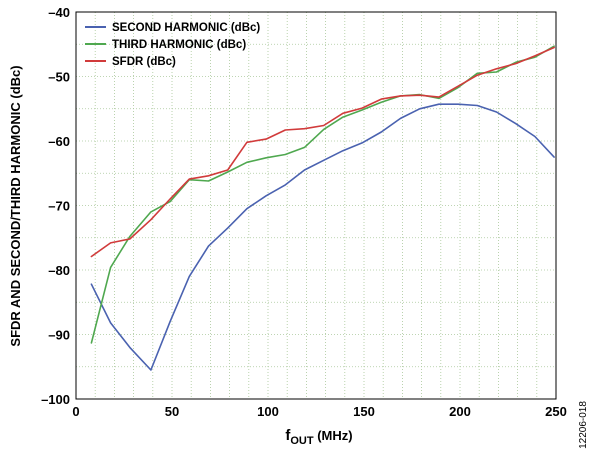 This screenshot has height=454, width=593. I want to click on y-axis-label: SFDR AND SECOND/THIRD HARMONIC (dBc), so click(15, 205).